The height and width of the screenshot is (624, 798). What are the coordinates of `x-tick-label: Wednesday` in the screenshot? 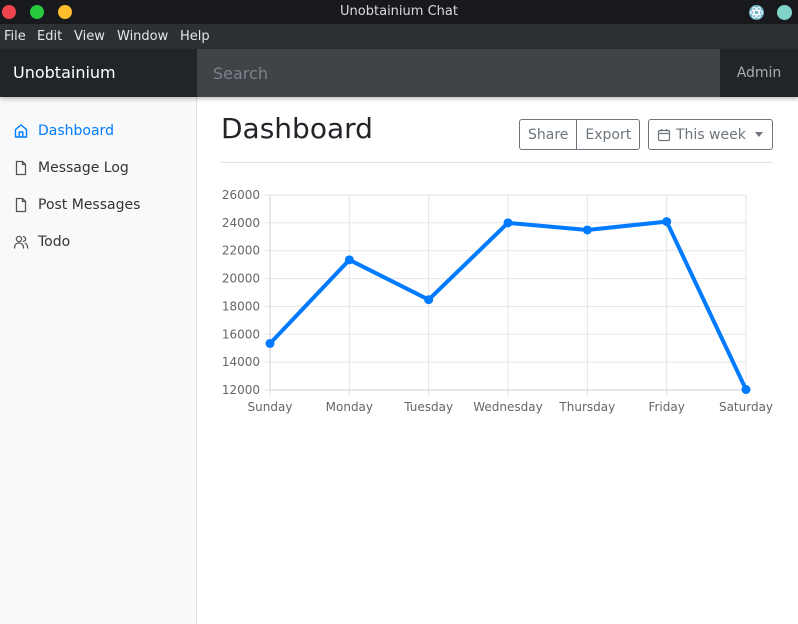 It's located at (507, 407).